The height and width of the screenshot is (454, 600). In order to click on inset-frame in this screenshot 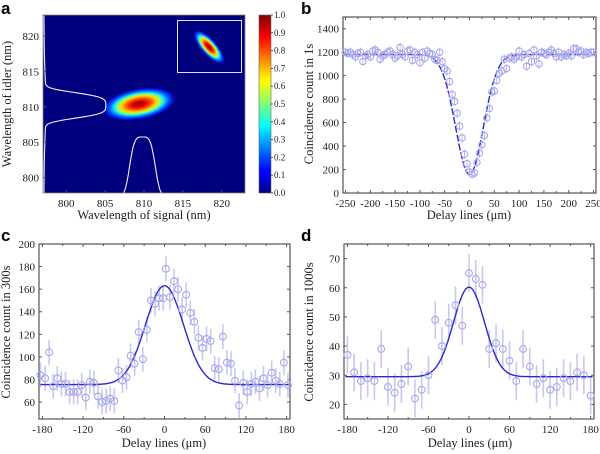, I will do `click(209, 46)`.